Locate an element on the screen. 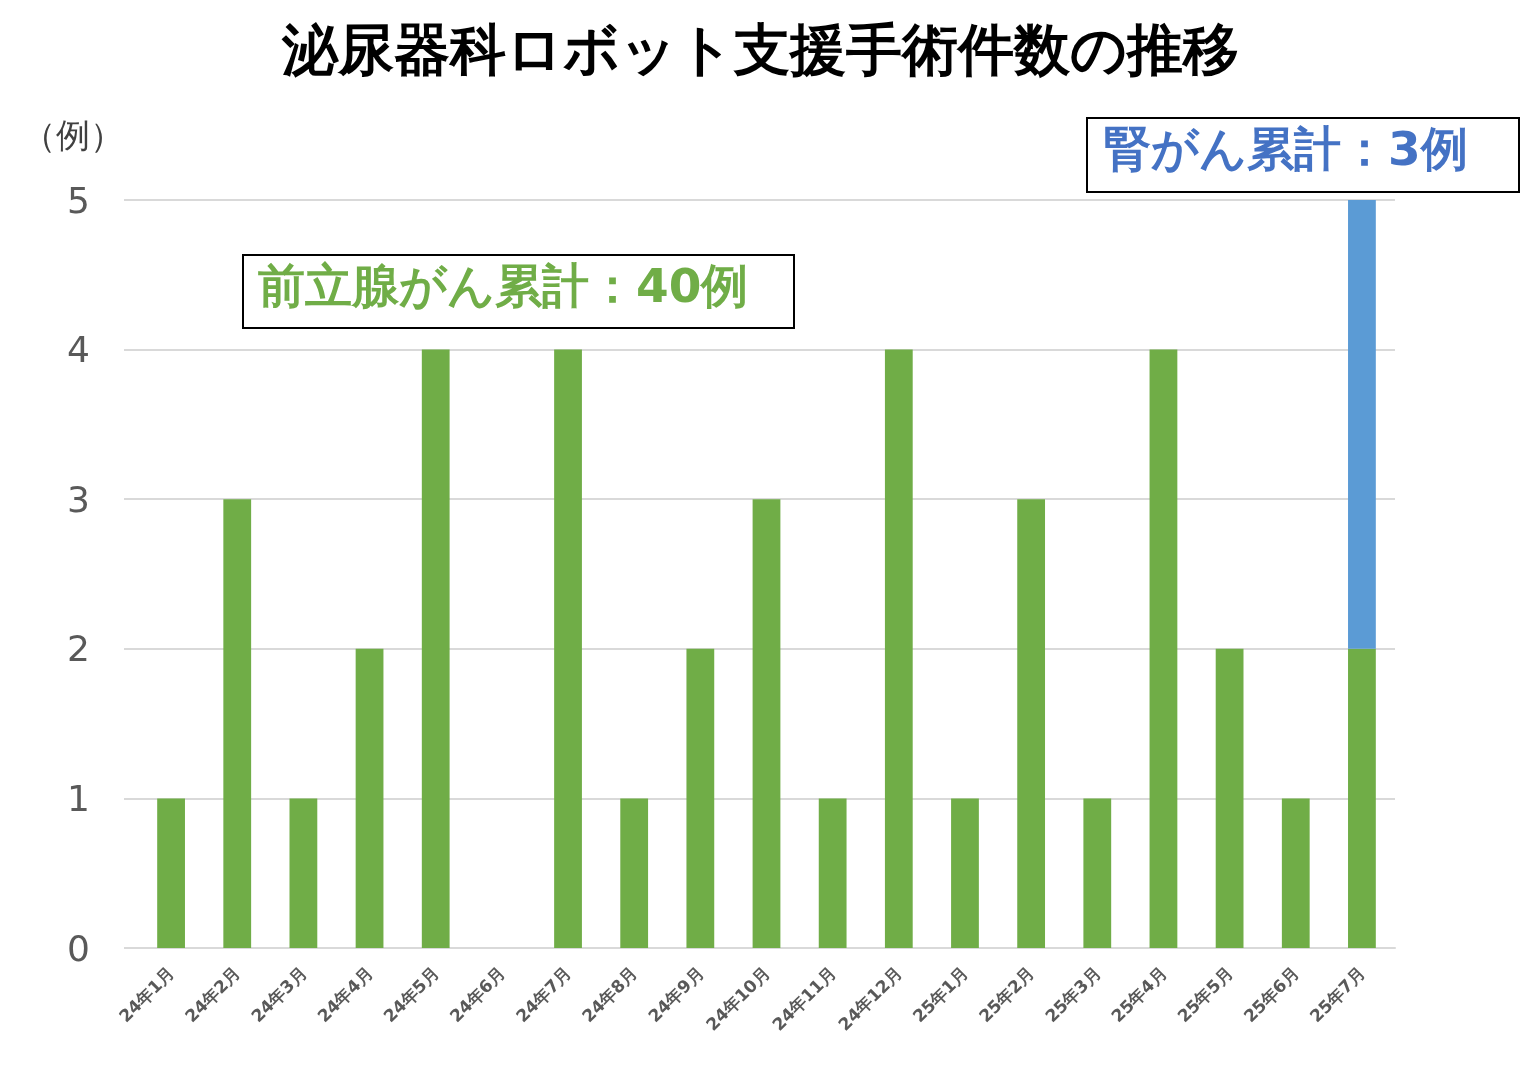 The image size is (1521, 1070). y-tick-label: 1 is located at coordinates (78, 798).